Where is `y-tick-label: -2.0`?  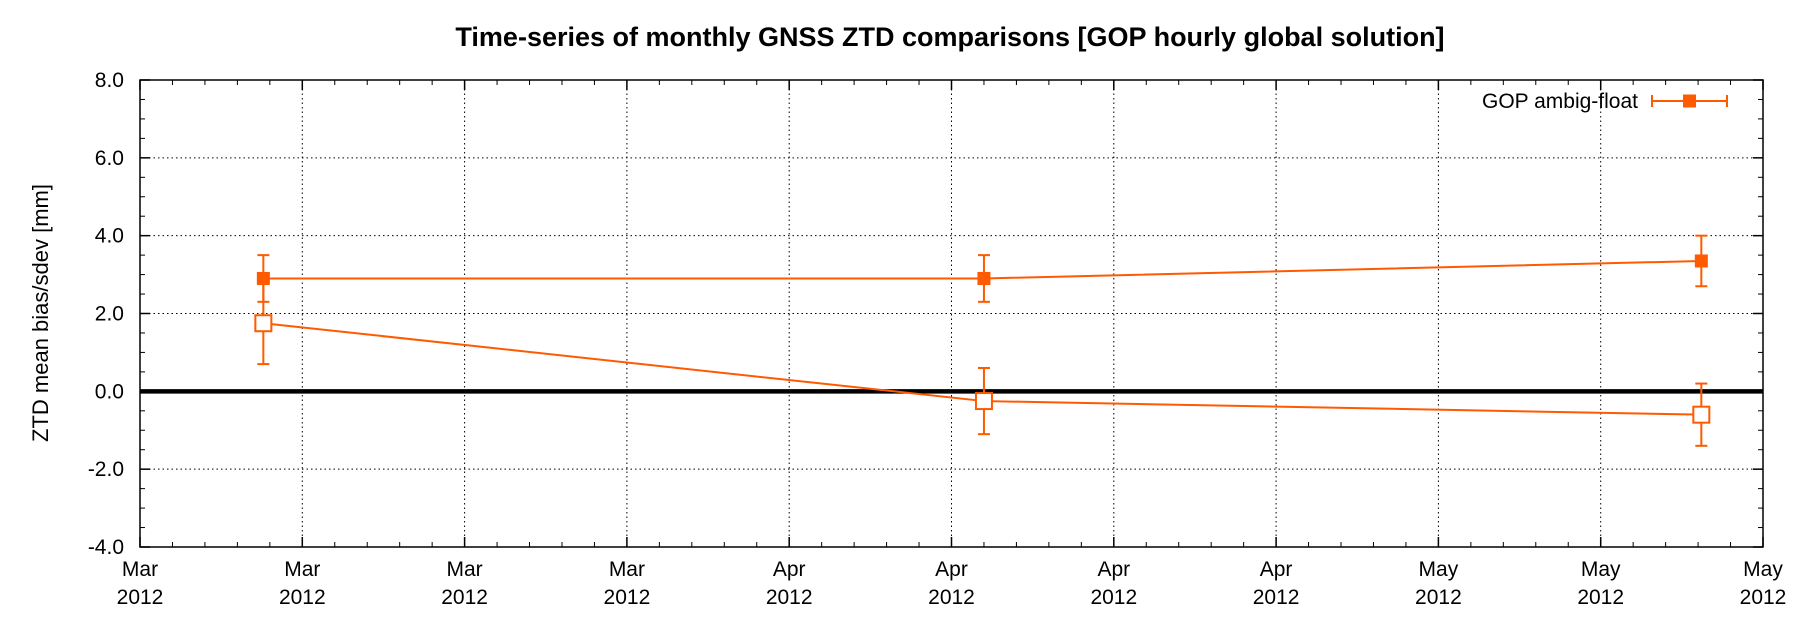
y-tick-label: -2.0 is located at coordinates (106, 469).